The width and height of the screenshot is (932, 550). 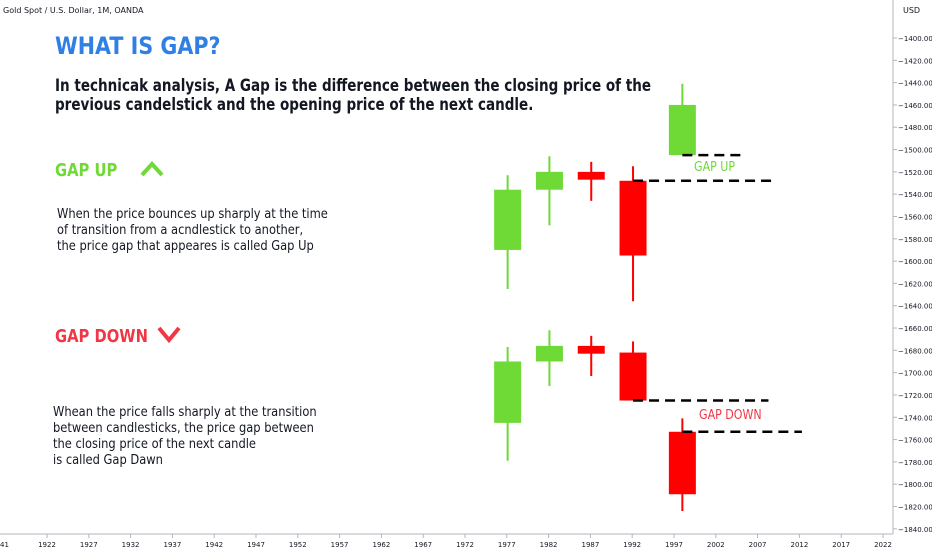 What do you see at coordinates (465, 545) in the screenshot?
I see `time-tick-label: 1972` at bounding box center [465, 545].